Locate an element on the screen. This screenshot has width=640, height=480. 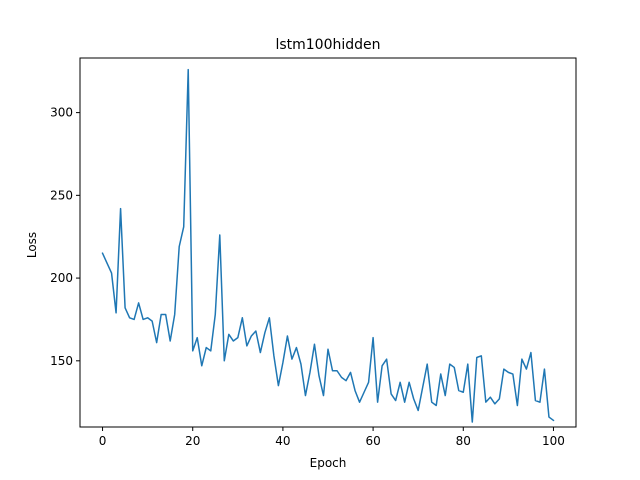
y-tick-label: 250 is located at coordinates (61, 195).